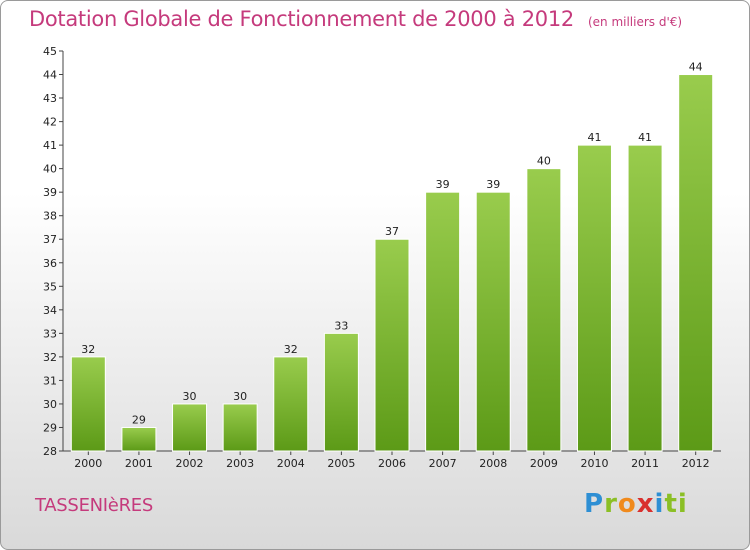 This screenshot has height=550, width=750. I want to click on proxiti-logo: Proxiti, so click(636, 504).